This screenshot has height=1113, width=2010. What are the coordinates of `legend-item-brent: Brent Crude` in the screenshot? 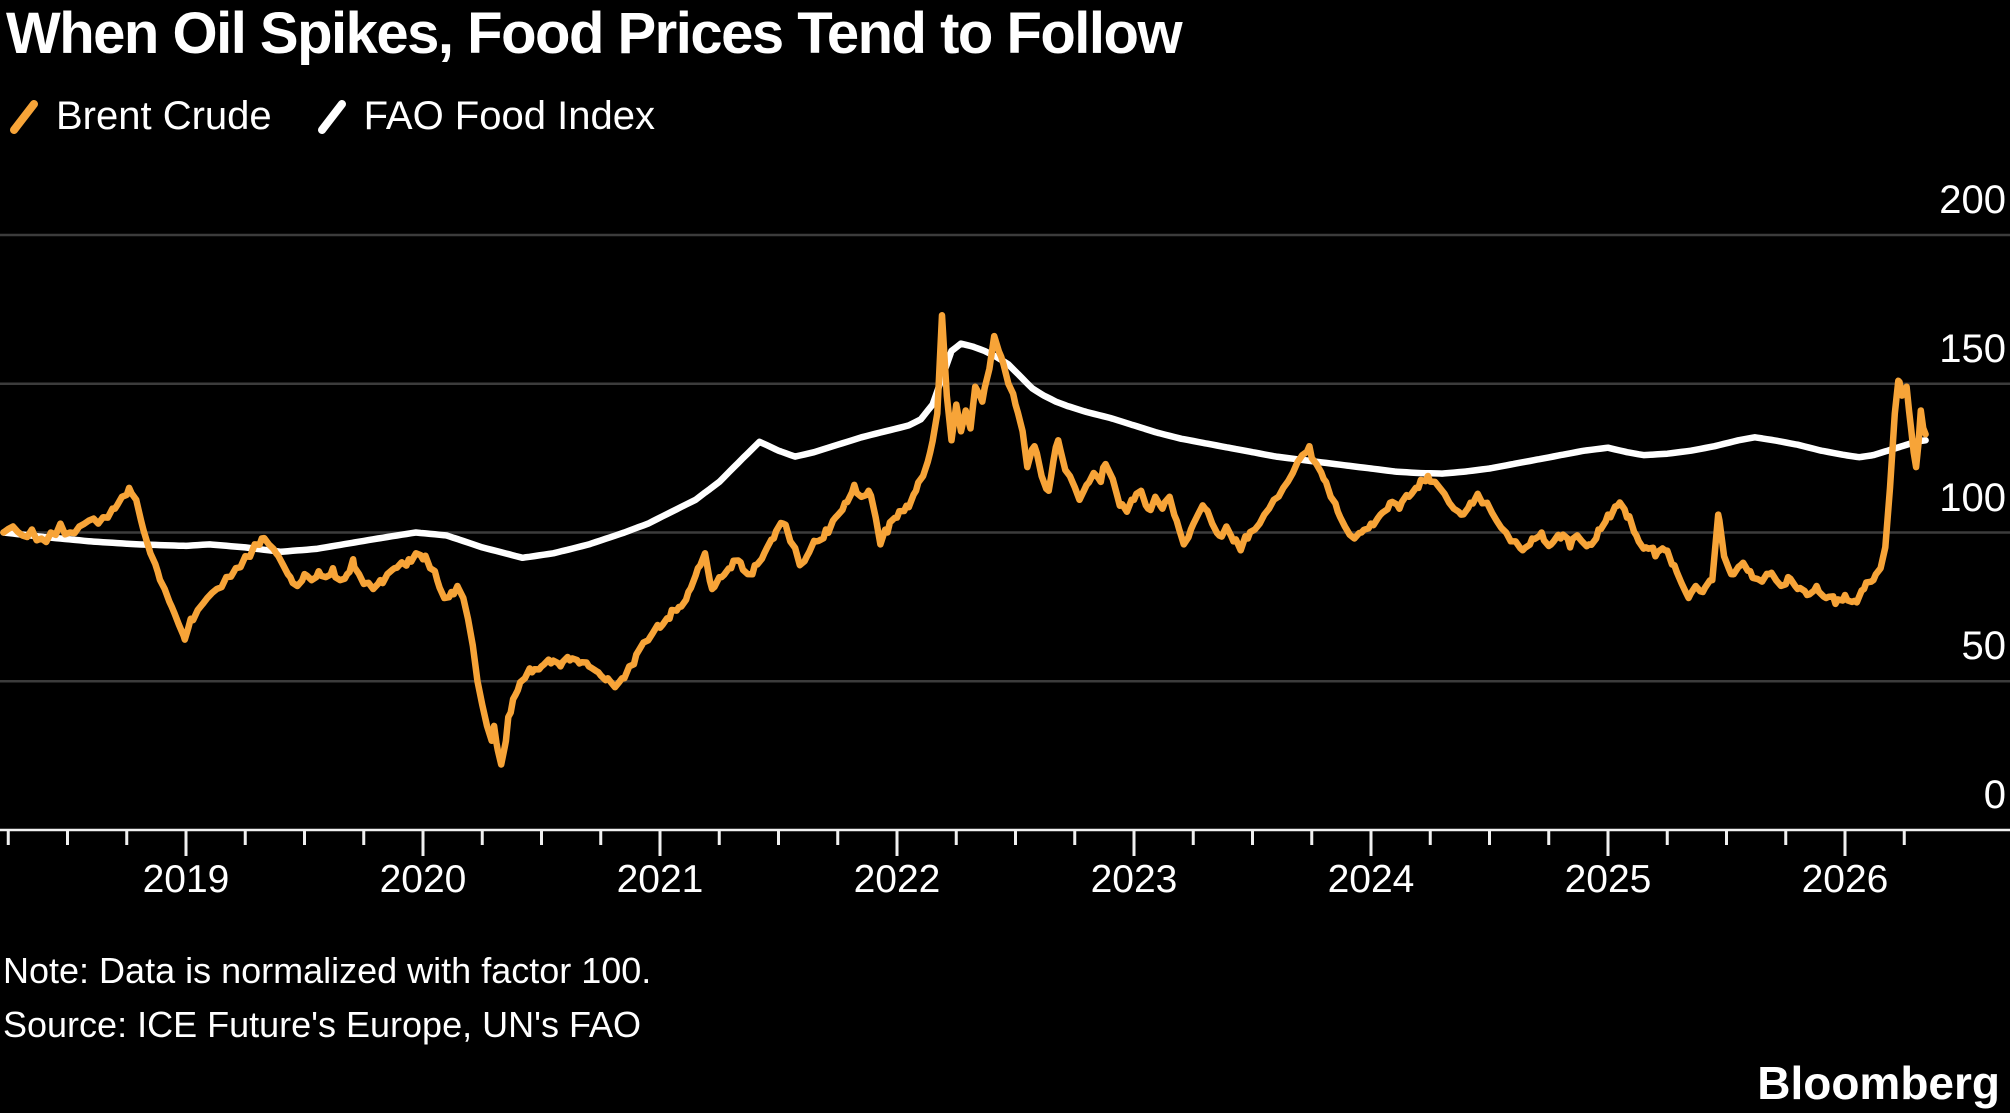 It's located at (140, 116).